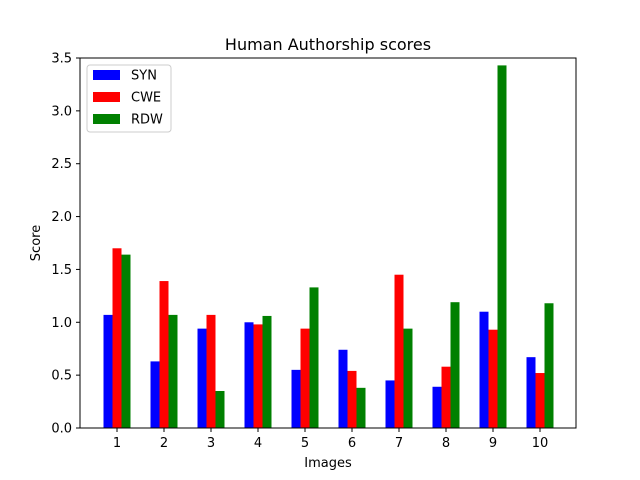 This screenshot has width=640, height=480. I want to click on y-tick-label: 0.0, so click(61, 429).